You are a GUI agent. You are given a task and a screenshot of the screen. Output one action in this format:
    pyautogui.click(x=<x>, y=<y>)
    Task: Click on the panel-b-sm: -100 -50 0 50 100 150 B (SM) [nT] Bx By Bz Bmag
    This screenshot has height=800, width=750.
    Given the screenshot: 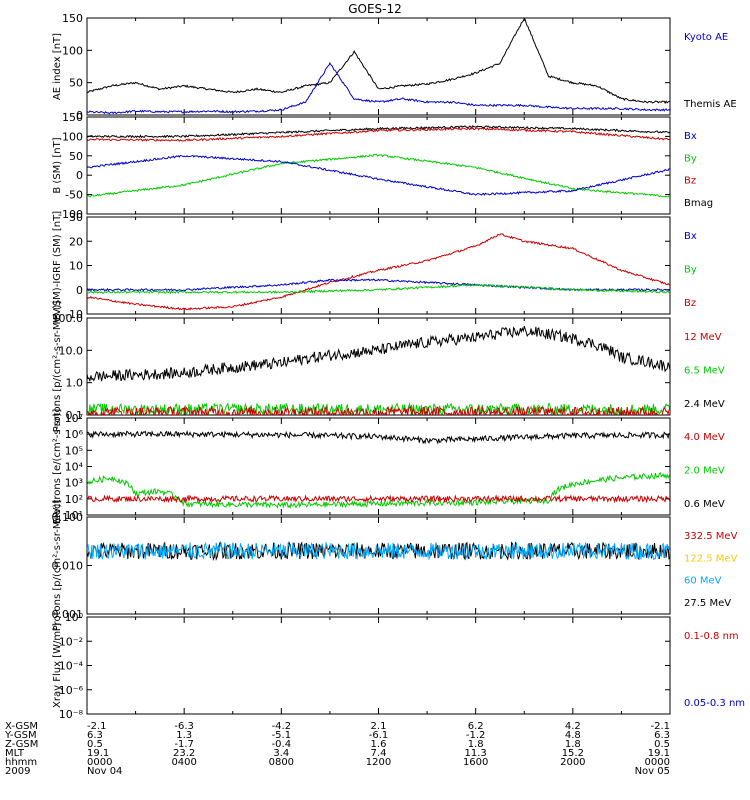 What is the action you would take?
    pyautogui.click(x=382, y=166)
    